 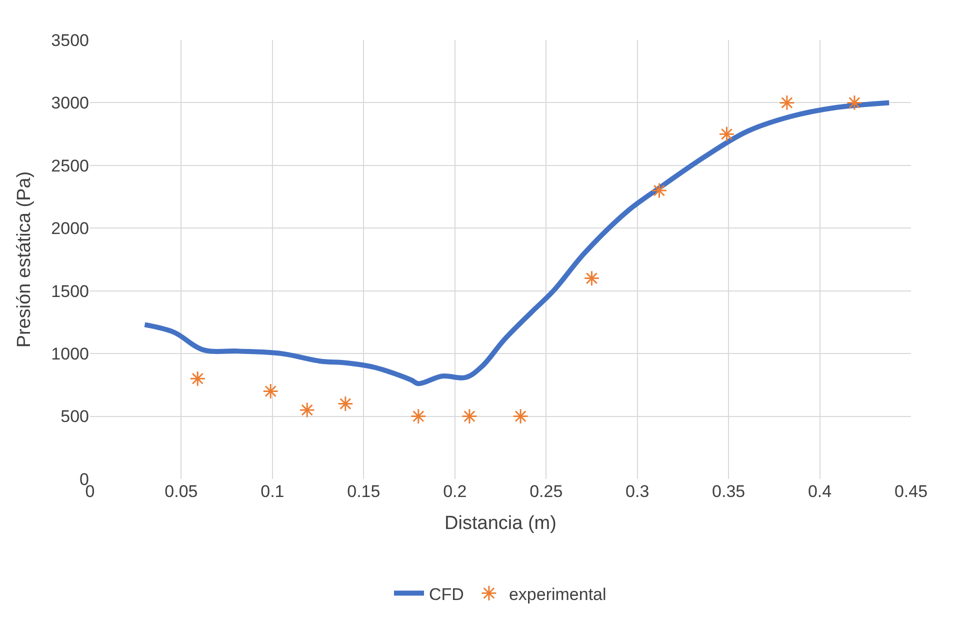 What do you see at coordinates (181, 491) in the screenshot?
I see `x-tick-label: 0.05` at bounding box center [181, 491].